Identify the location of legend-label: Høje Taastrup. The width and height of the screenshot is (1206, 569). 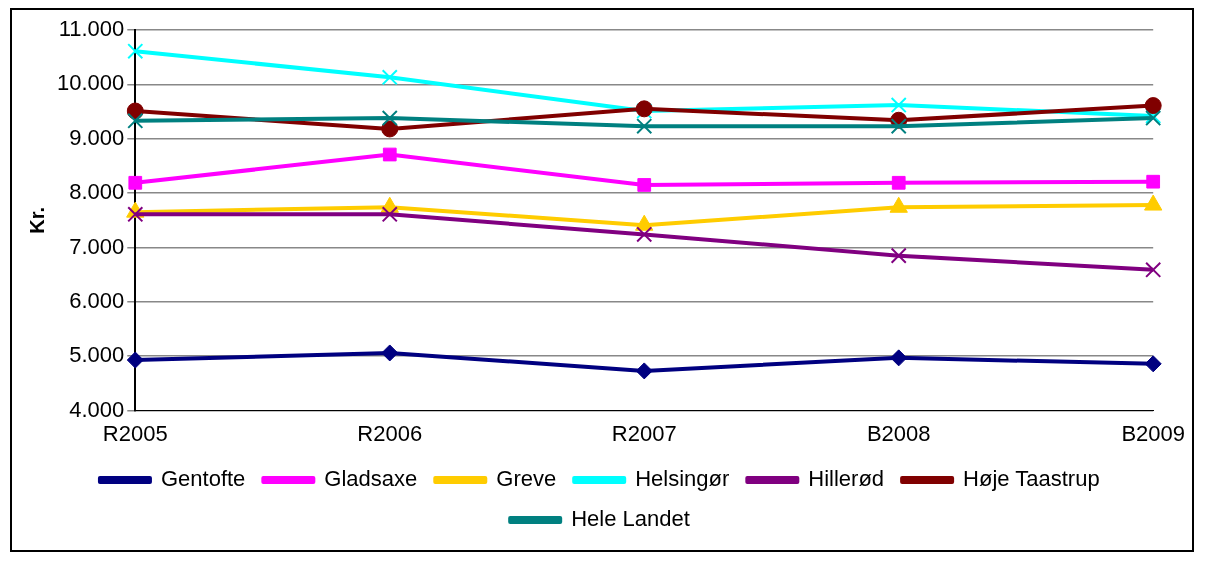
(1031, 479).